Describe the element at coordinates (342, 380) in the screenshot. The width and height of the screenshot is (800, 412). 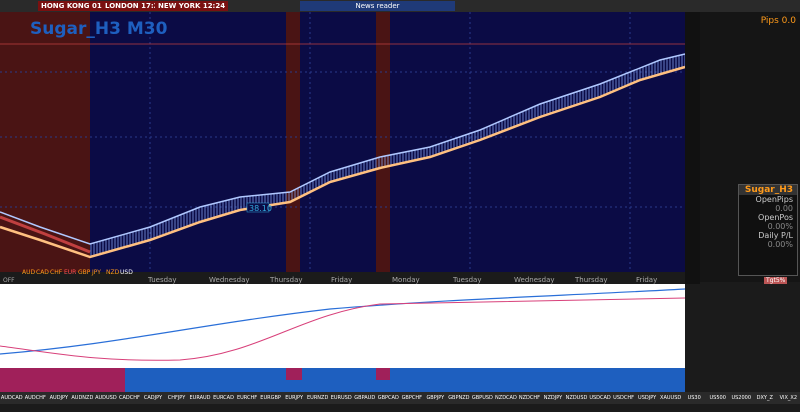
I see `strength-strip` at that location.